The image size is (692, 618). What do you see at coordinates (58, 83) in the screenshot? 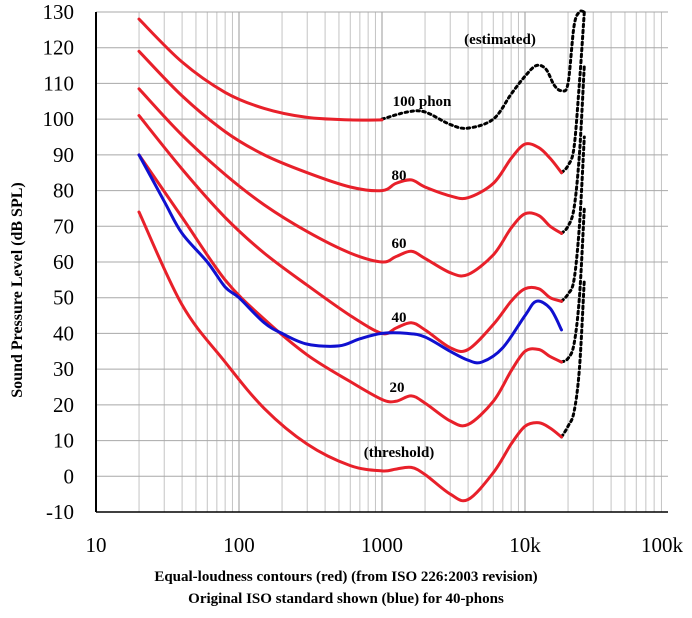
I see `y-tick-label: 110` at bounding box center [58, 83].